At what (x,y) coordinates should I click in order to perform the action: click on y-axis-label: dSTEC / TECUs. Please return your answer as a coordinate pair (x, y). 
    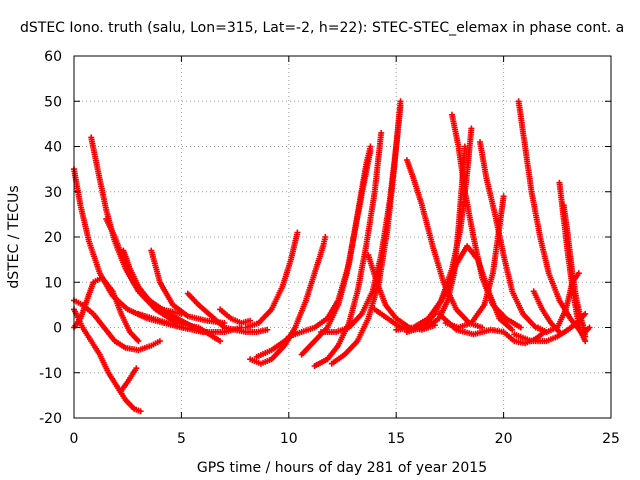
    Looking at the image, I should click on (14, 236).